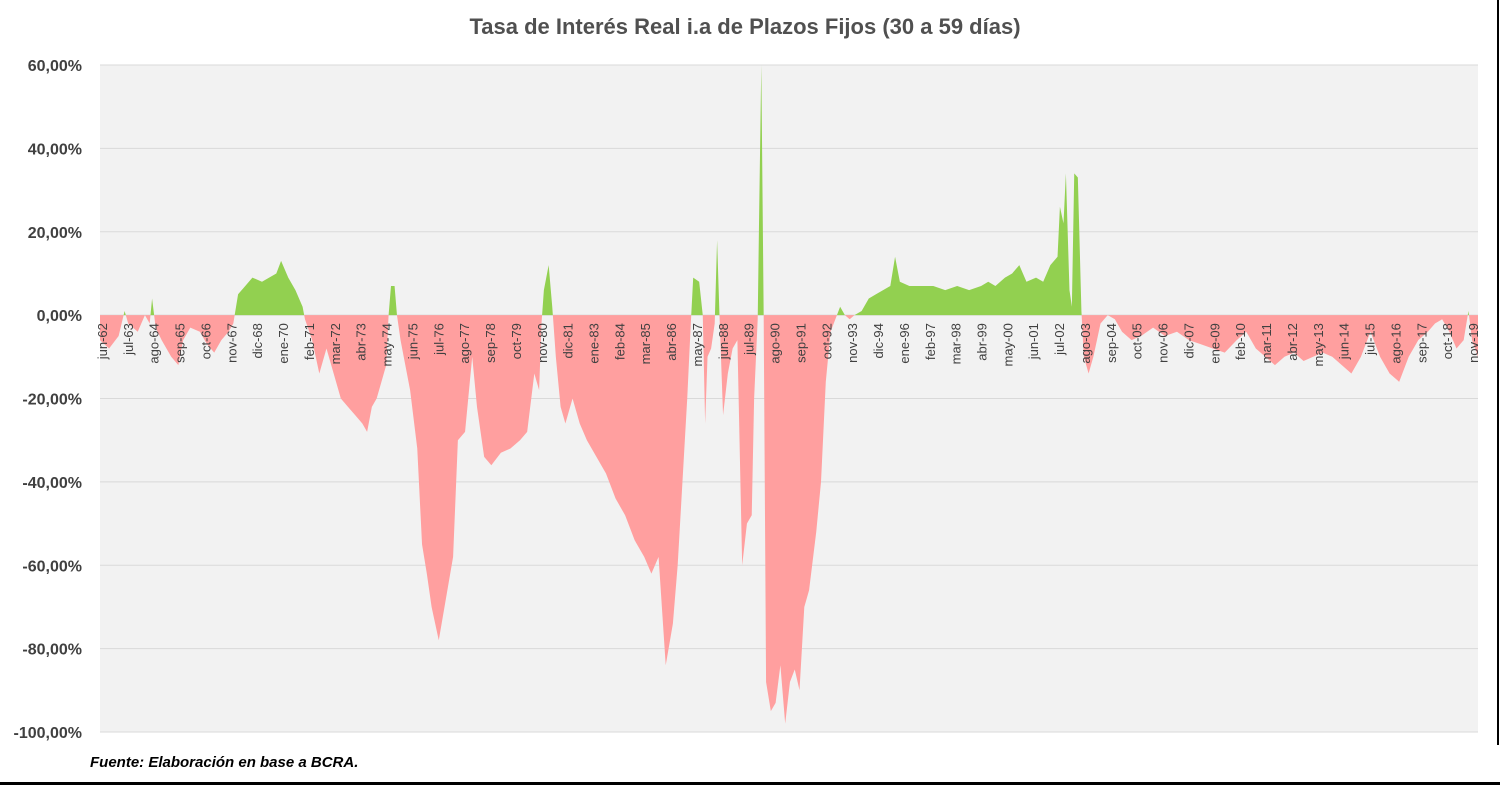  What do you see at coordinates (1214, 343) in the screenshot?
I see `x-tick-label: ene-09` at bounding box center [1214, 343].